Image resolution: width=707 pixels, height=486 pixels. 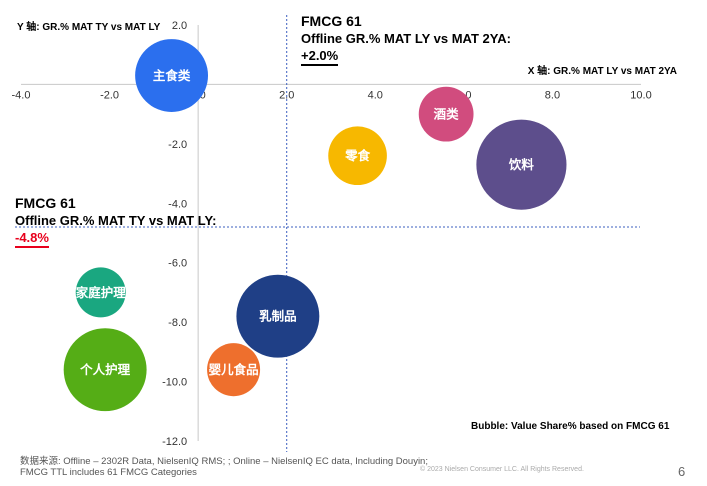 I want to click on y-tick-label: -4.0, so click(x=177, y=204).